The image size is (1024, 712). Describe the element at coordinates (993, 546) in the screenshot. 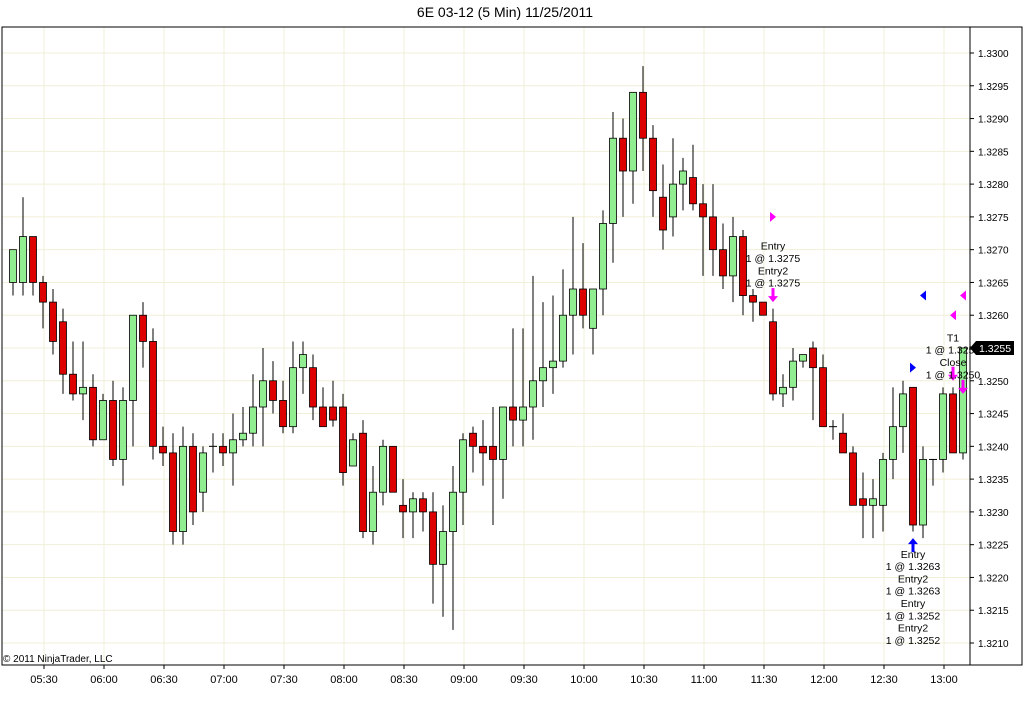

I see `y-tick-label: 1.3225` at that location.